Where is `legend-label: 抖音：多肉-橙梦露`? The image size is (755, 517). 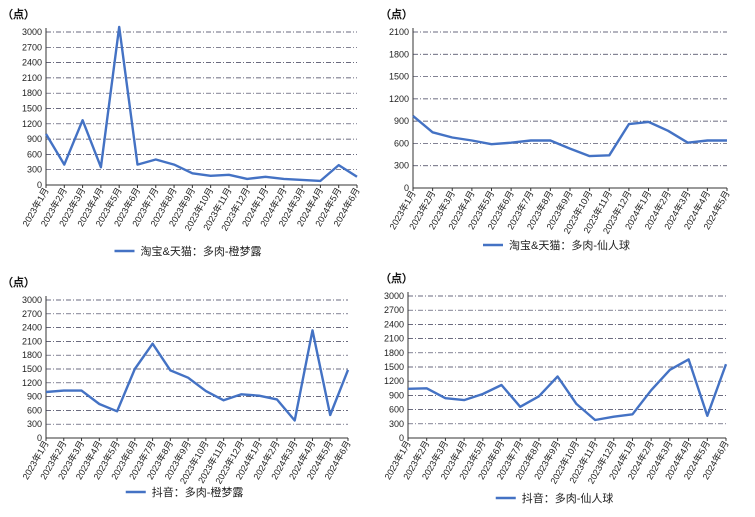
legend-label: 抖音：多肉-橙梦露 is located at coordinates (198, 492).